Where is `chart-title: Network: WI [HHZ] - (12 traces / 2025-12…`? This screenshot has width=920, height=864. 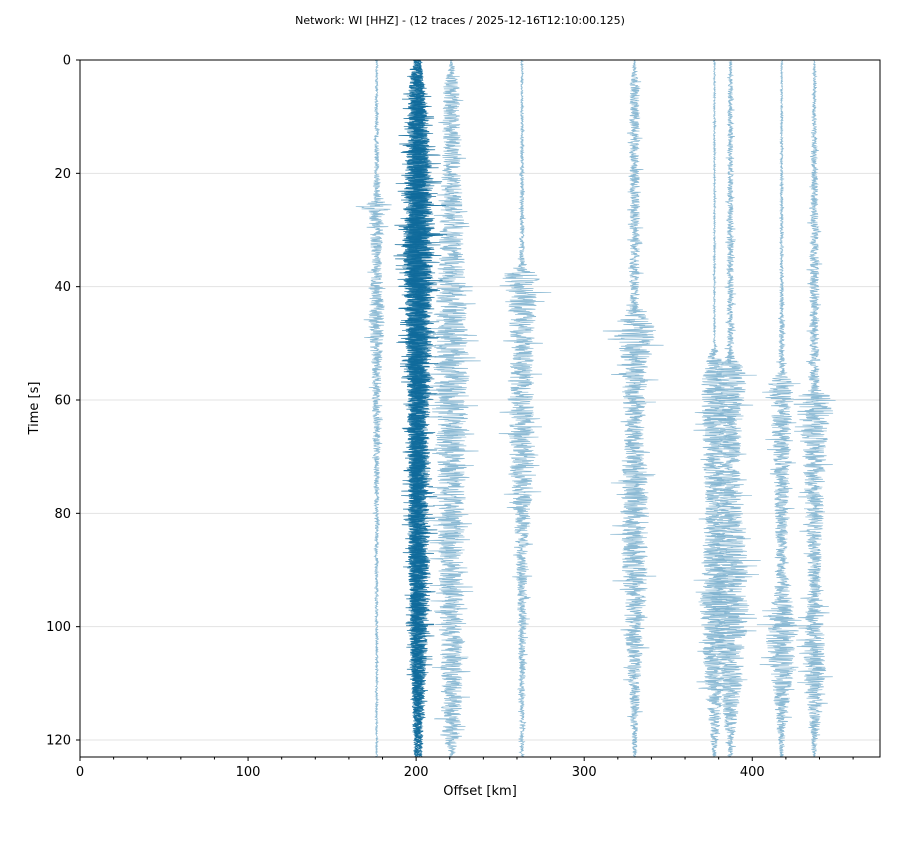 chart-title: Network: WI [HHZ] - (12 traces / 2025-12… is located at coordinates (460, 20).